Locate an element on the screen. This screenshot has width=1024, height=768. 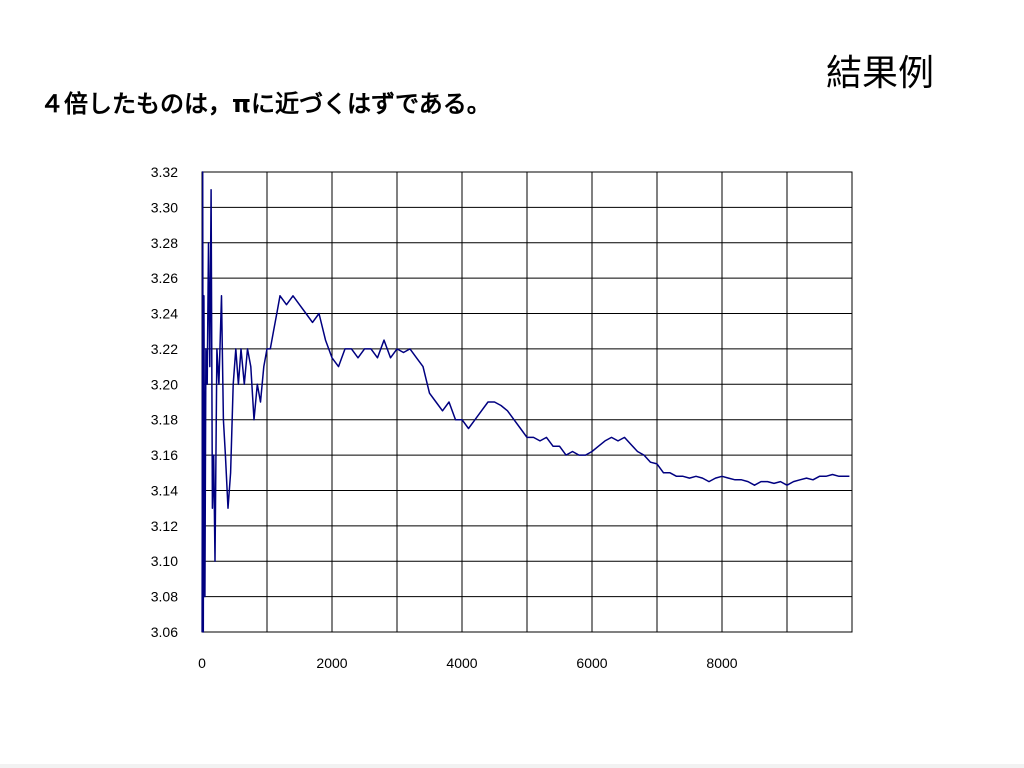
x-axis-tick-labels: 0 2000 4000 6000 8000 is located at coordinates (468, 663).